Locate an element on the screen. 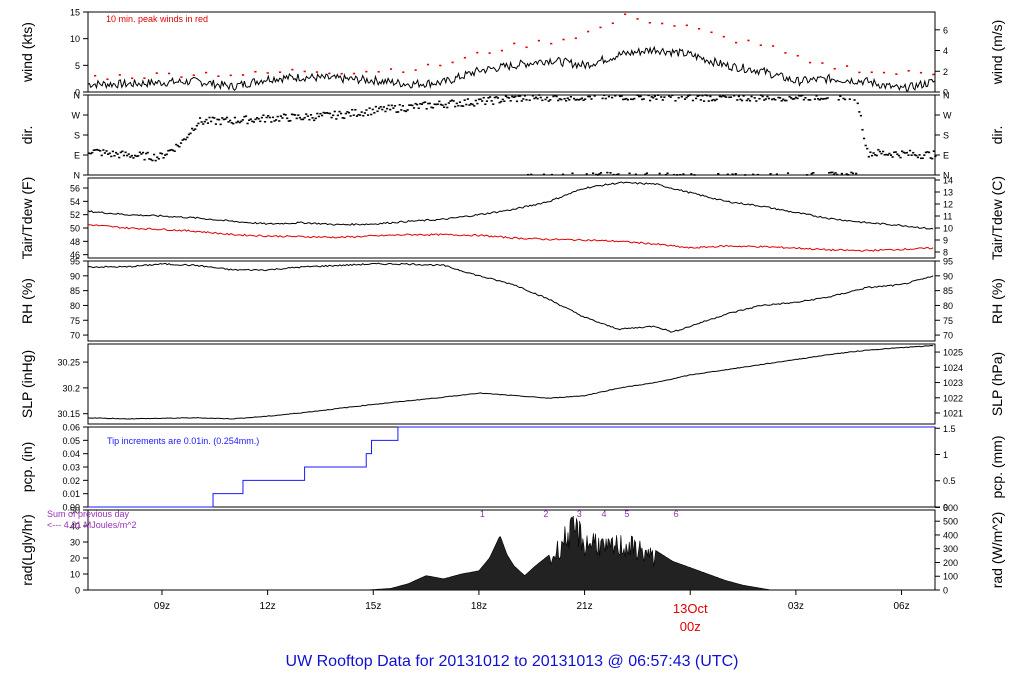 The height and width of the screenshot is (700, 1024). left-tick-label: 30 is located at coordinates (75, 543).